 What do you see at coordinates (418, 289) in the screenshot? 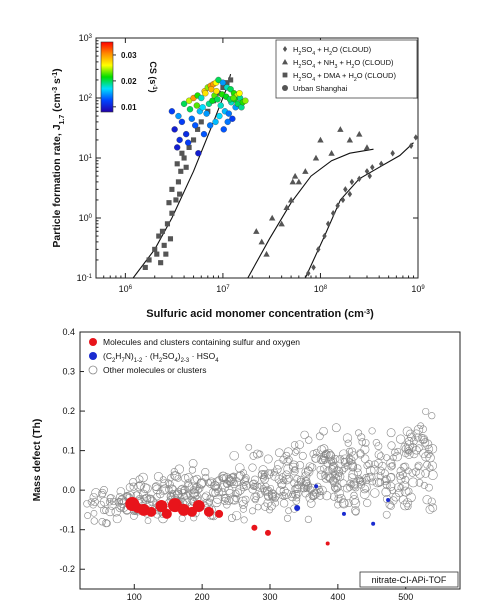
I see `x-tick-label: 109` at bounding box center [418, 289].